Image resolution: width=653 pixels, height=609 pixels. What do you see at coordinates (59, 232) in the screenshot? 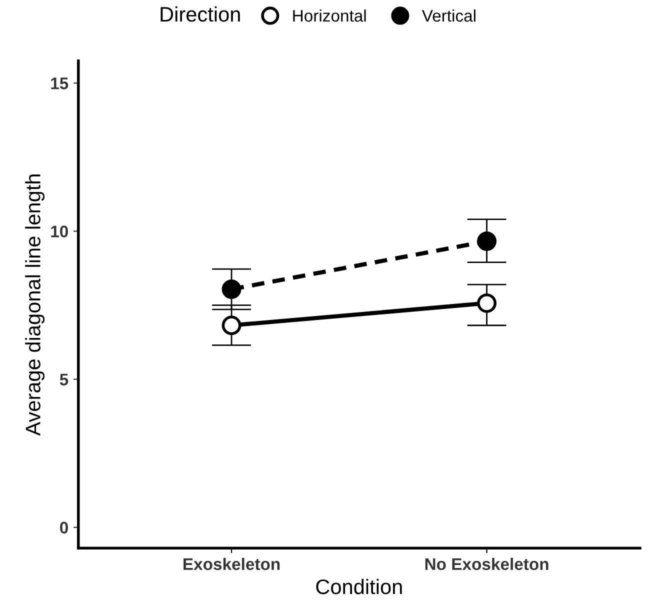
I see `y-tick-label: 10` at bounding box center [59, 232].